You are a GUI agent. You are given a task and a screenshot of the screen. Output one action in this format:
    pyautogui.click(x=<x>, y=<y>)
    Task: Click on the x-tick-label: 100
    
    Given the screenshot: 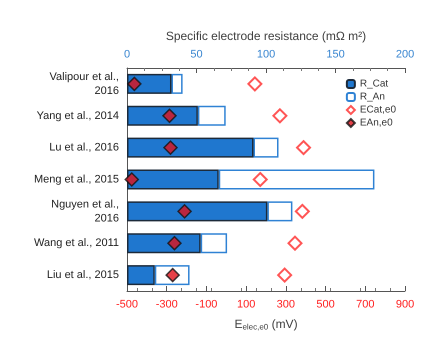 What is the action you would take?
    pyautogui.click(x=246, y=304)
    